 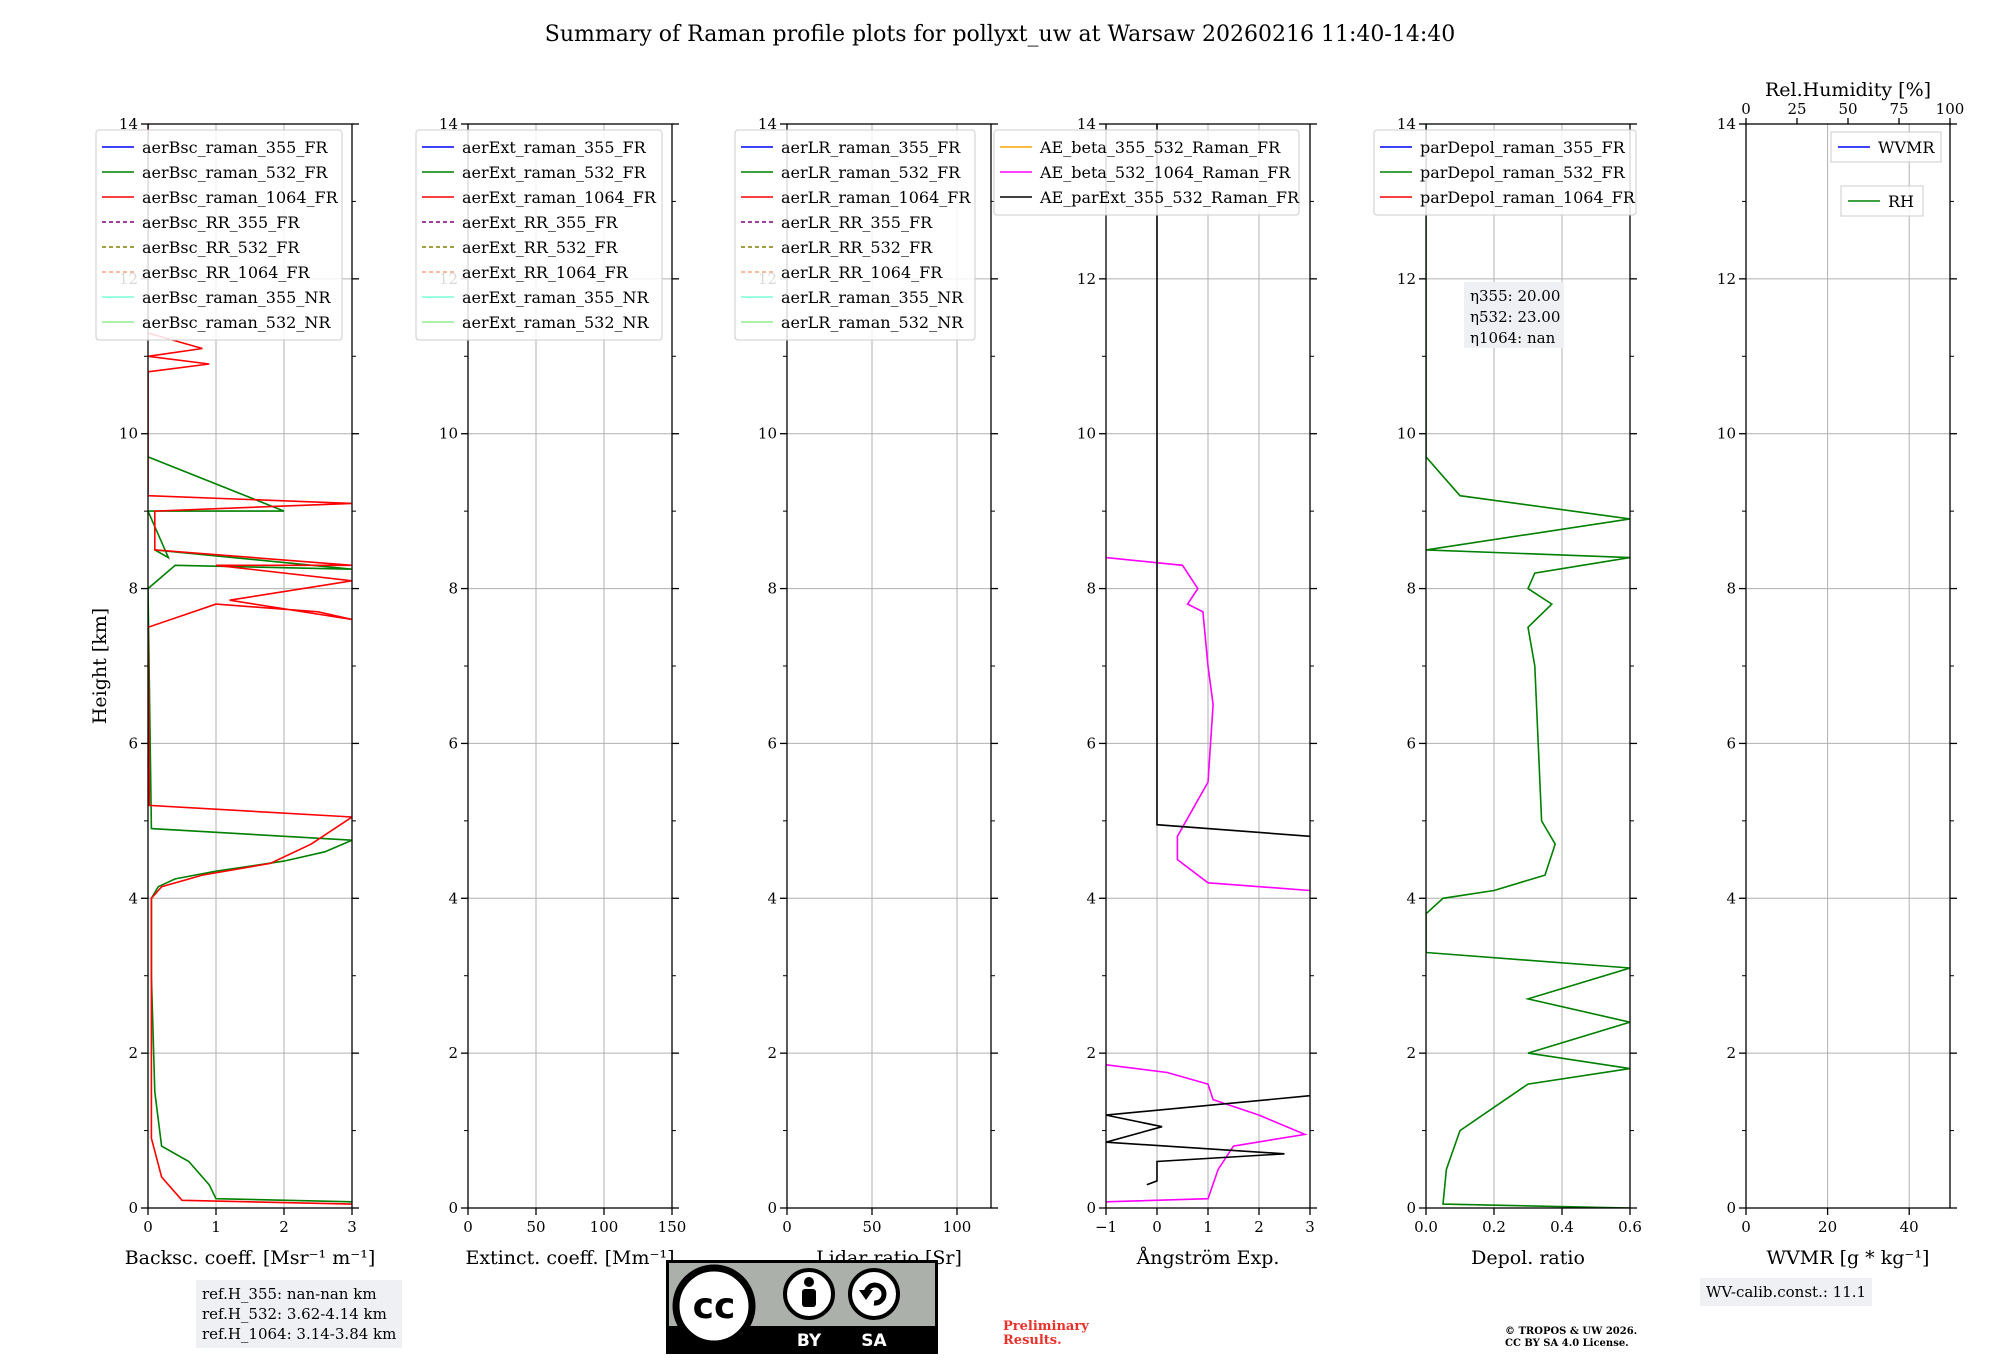 What do you see at coordinates (862, 272) in the screenshot?
I see `legend-label: aerLR_RR_1064_FR` at bounding box center [862, 272].